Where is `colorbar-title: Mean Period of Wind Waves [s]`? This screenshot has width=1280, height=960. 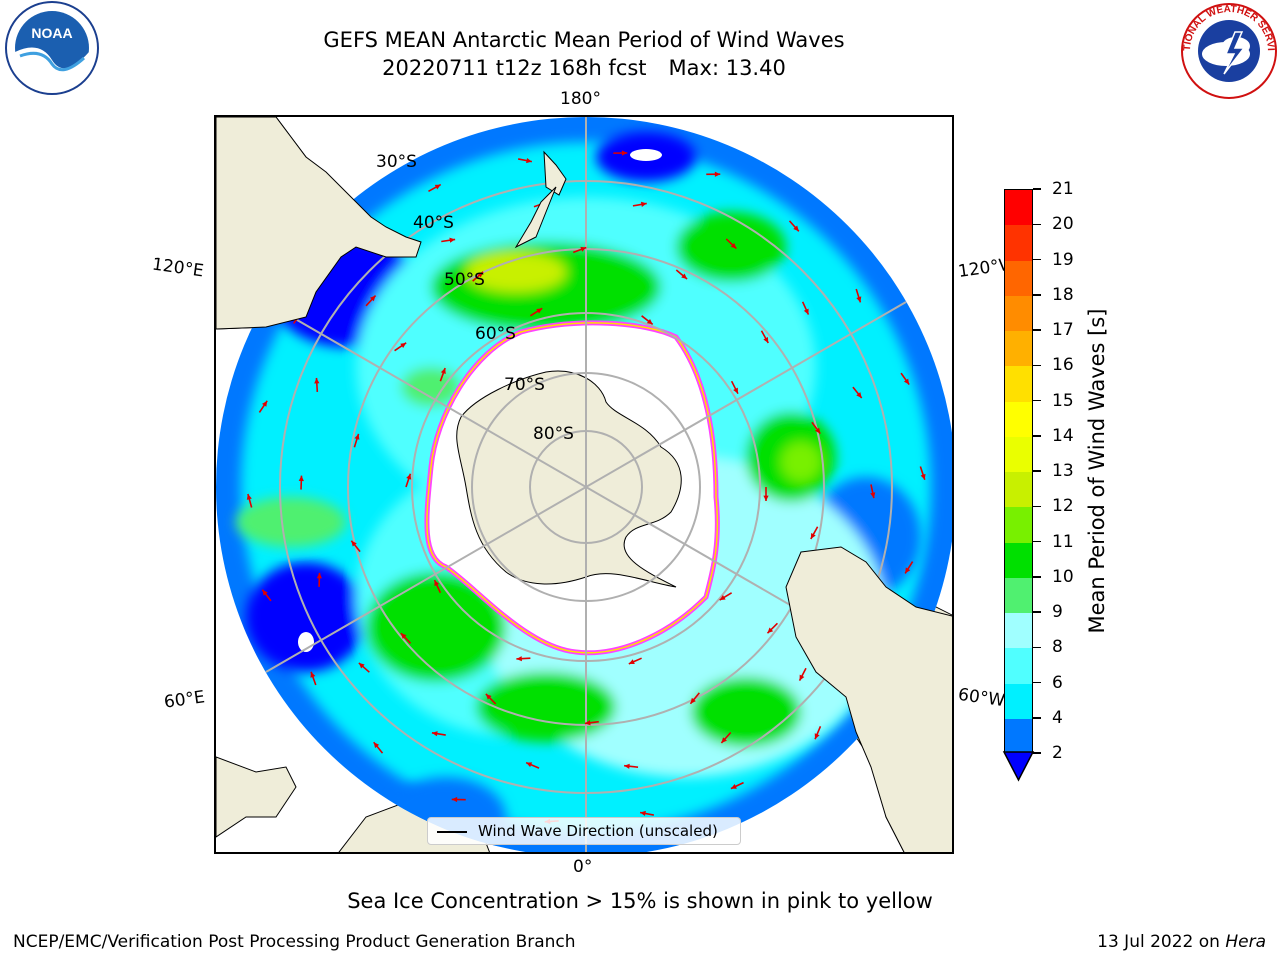 colorbar-title: Mean Period of Wind Waves [s] is located at coordinates (1097, 471).